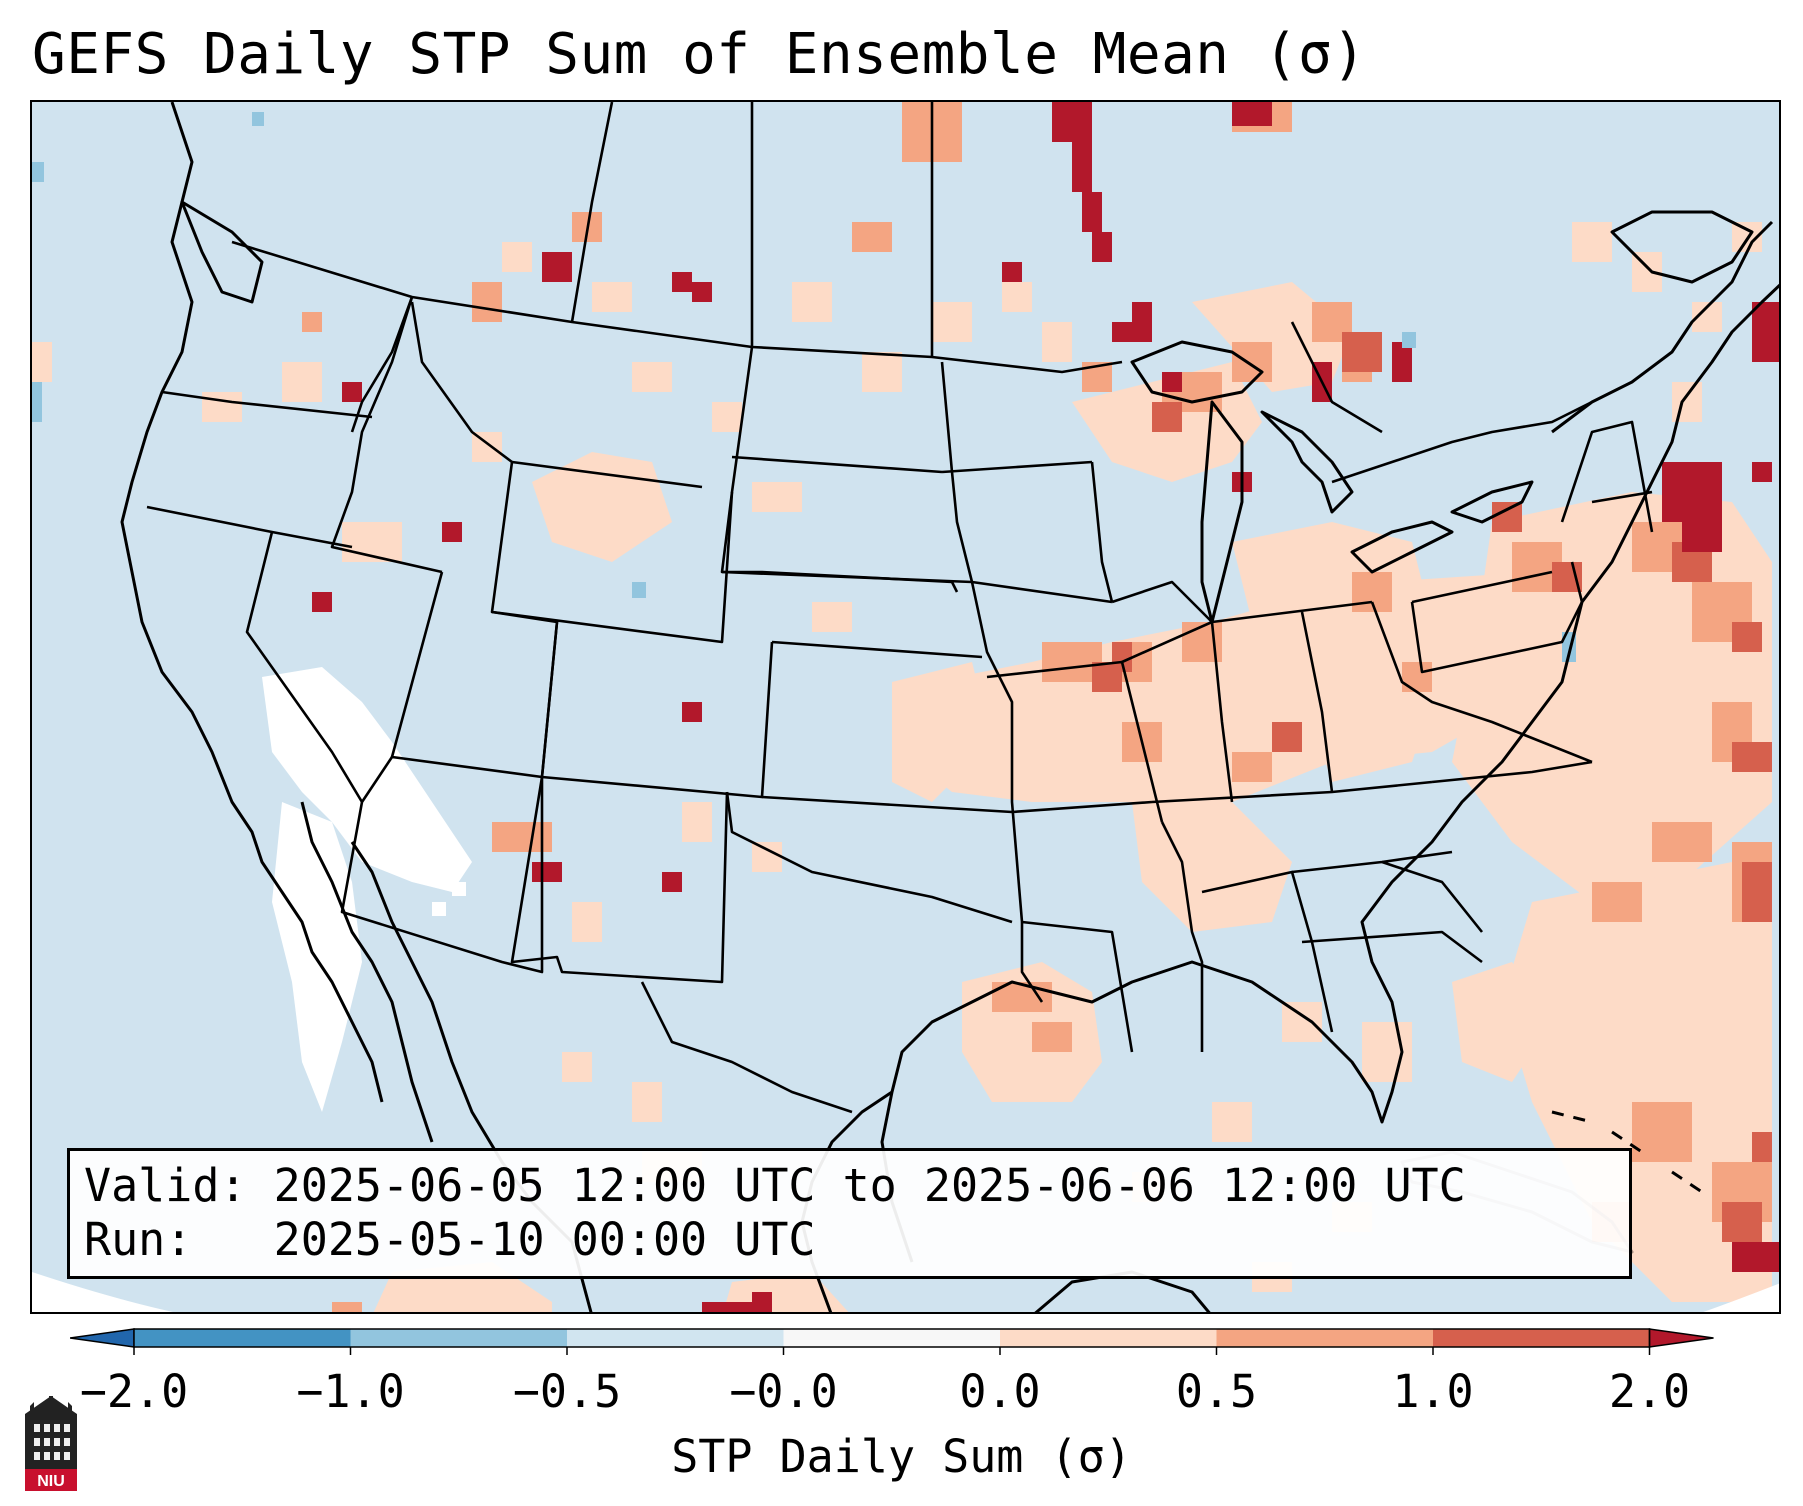  Describe the element at coordinates (165, 1185) in the screenshot. I see `valid-label: Valid:` at that location.